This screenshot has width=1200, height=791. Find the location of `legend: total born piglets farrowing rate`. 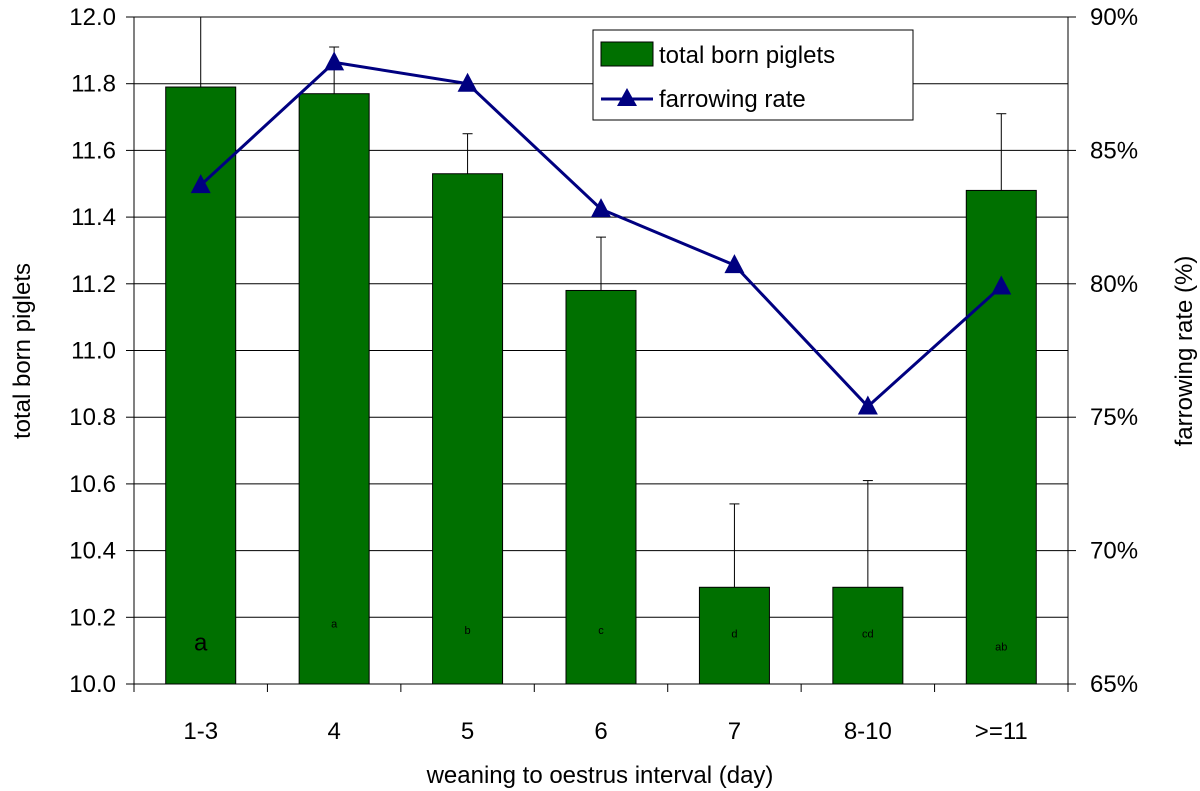

legend: total born piglets farrowing rate is located at coordinates (753, 75).